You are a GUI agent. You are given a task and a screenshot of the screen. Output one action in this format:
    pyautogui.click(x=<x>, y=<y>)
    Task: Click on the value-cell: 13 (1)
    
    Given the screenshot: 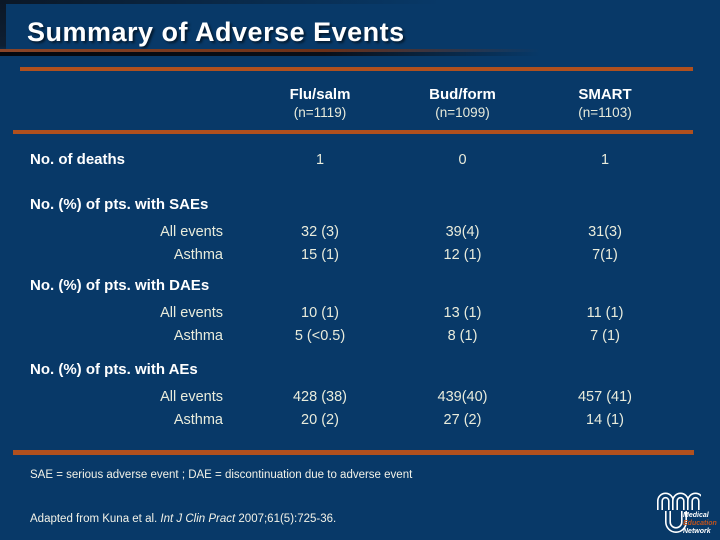 What is the action you would take?
    pyautogui.click(x=462, y=313)
    